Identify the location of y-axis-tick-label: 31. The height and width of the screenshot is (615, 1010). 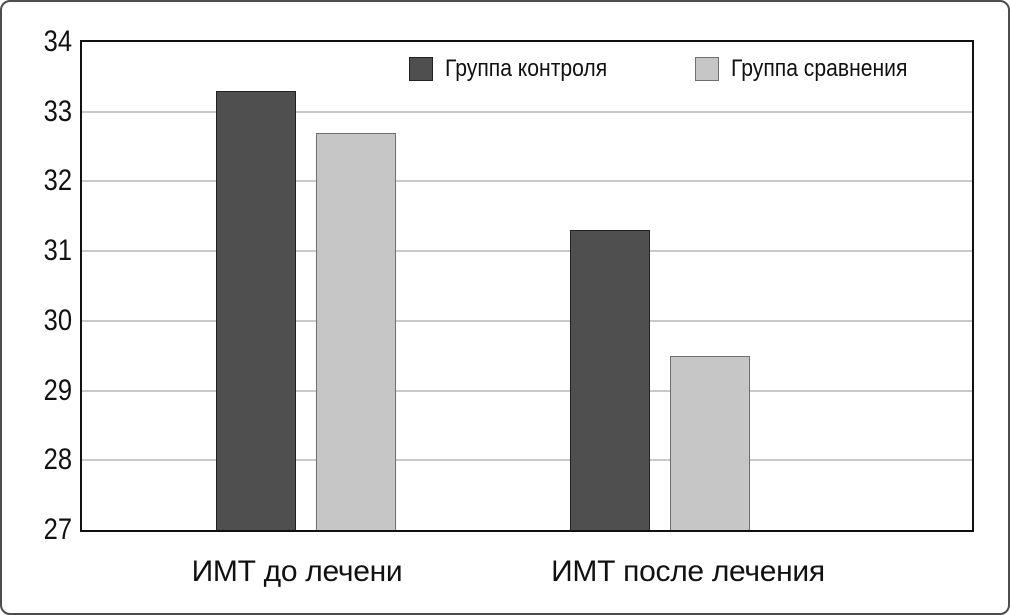
(57, 251).